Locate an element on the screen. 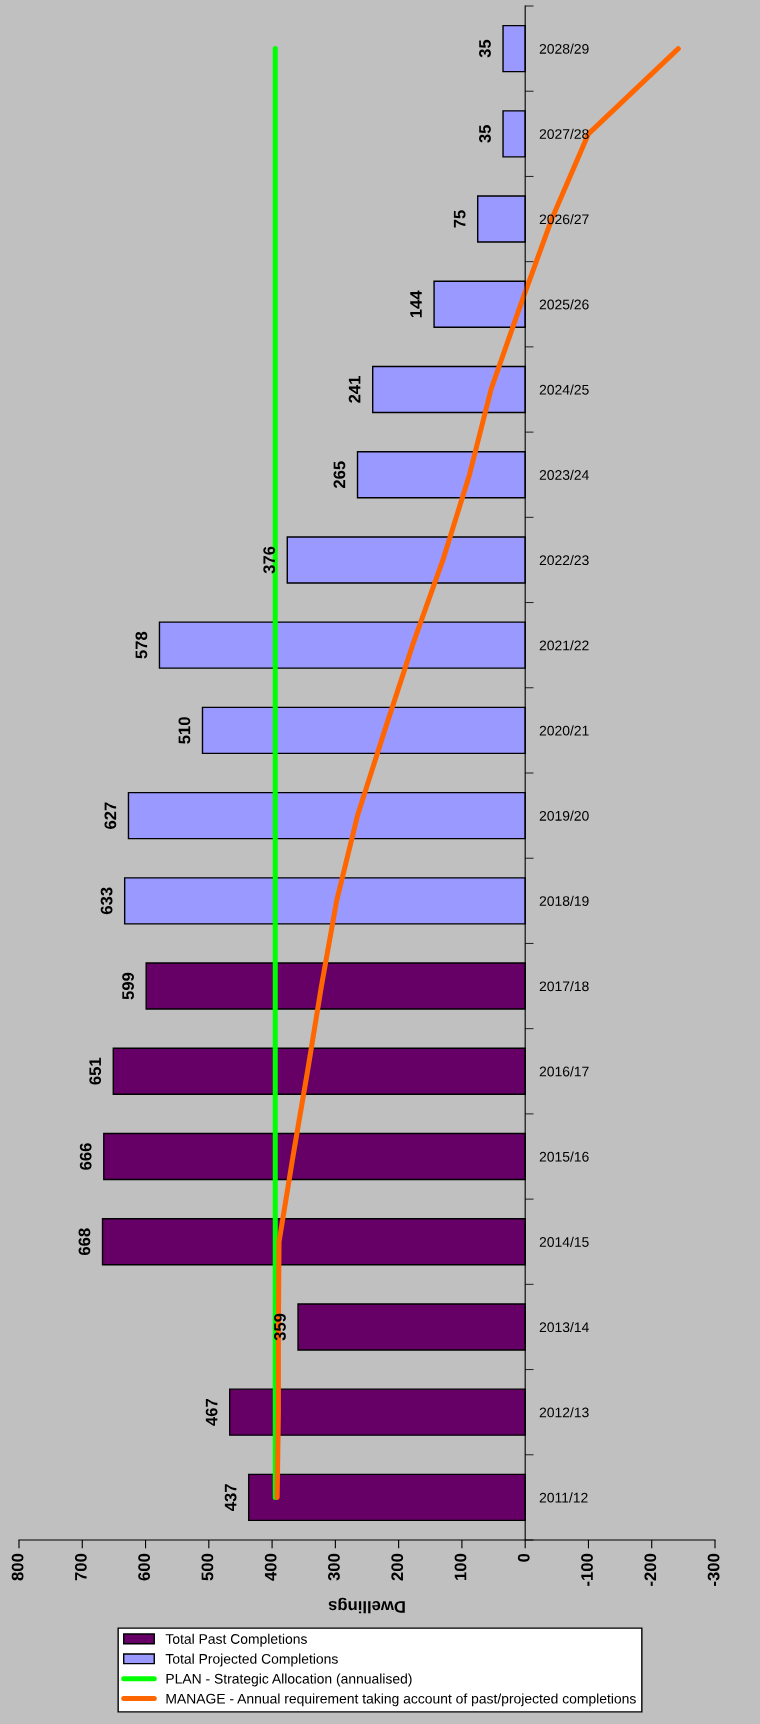  data-label: 75 is located at coordinates (459, 219).